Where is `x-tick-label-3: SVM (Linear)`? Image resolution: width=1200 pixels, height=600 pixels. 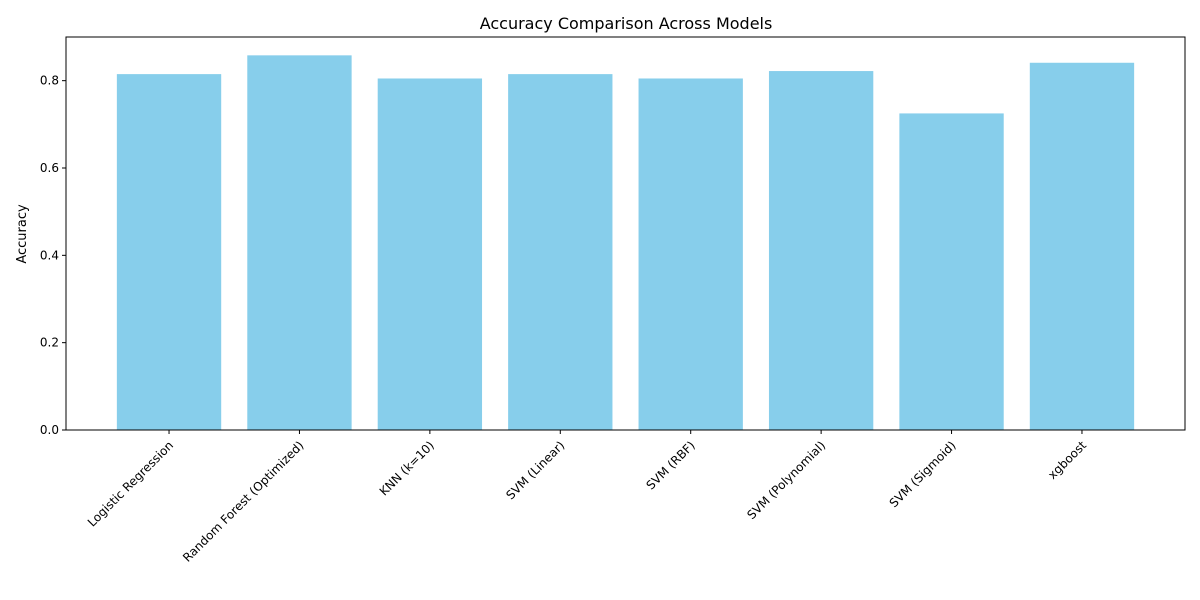 x-tick-label-3: SVM (Linear) is located at coordinates (535, 470).